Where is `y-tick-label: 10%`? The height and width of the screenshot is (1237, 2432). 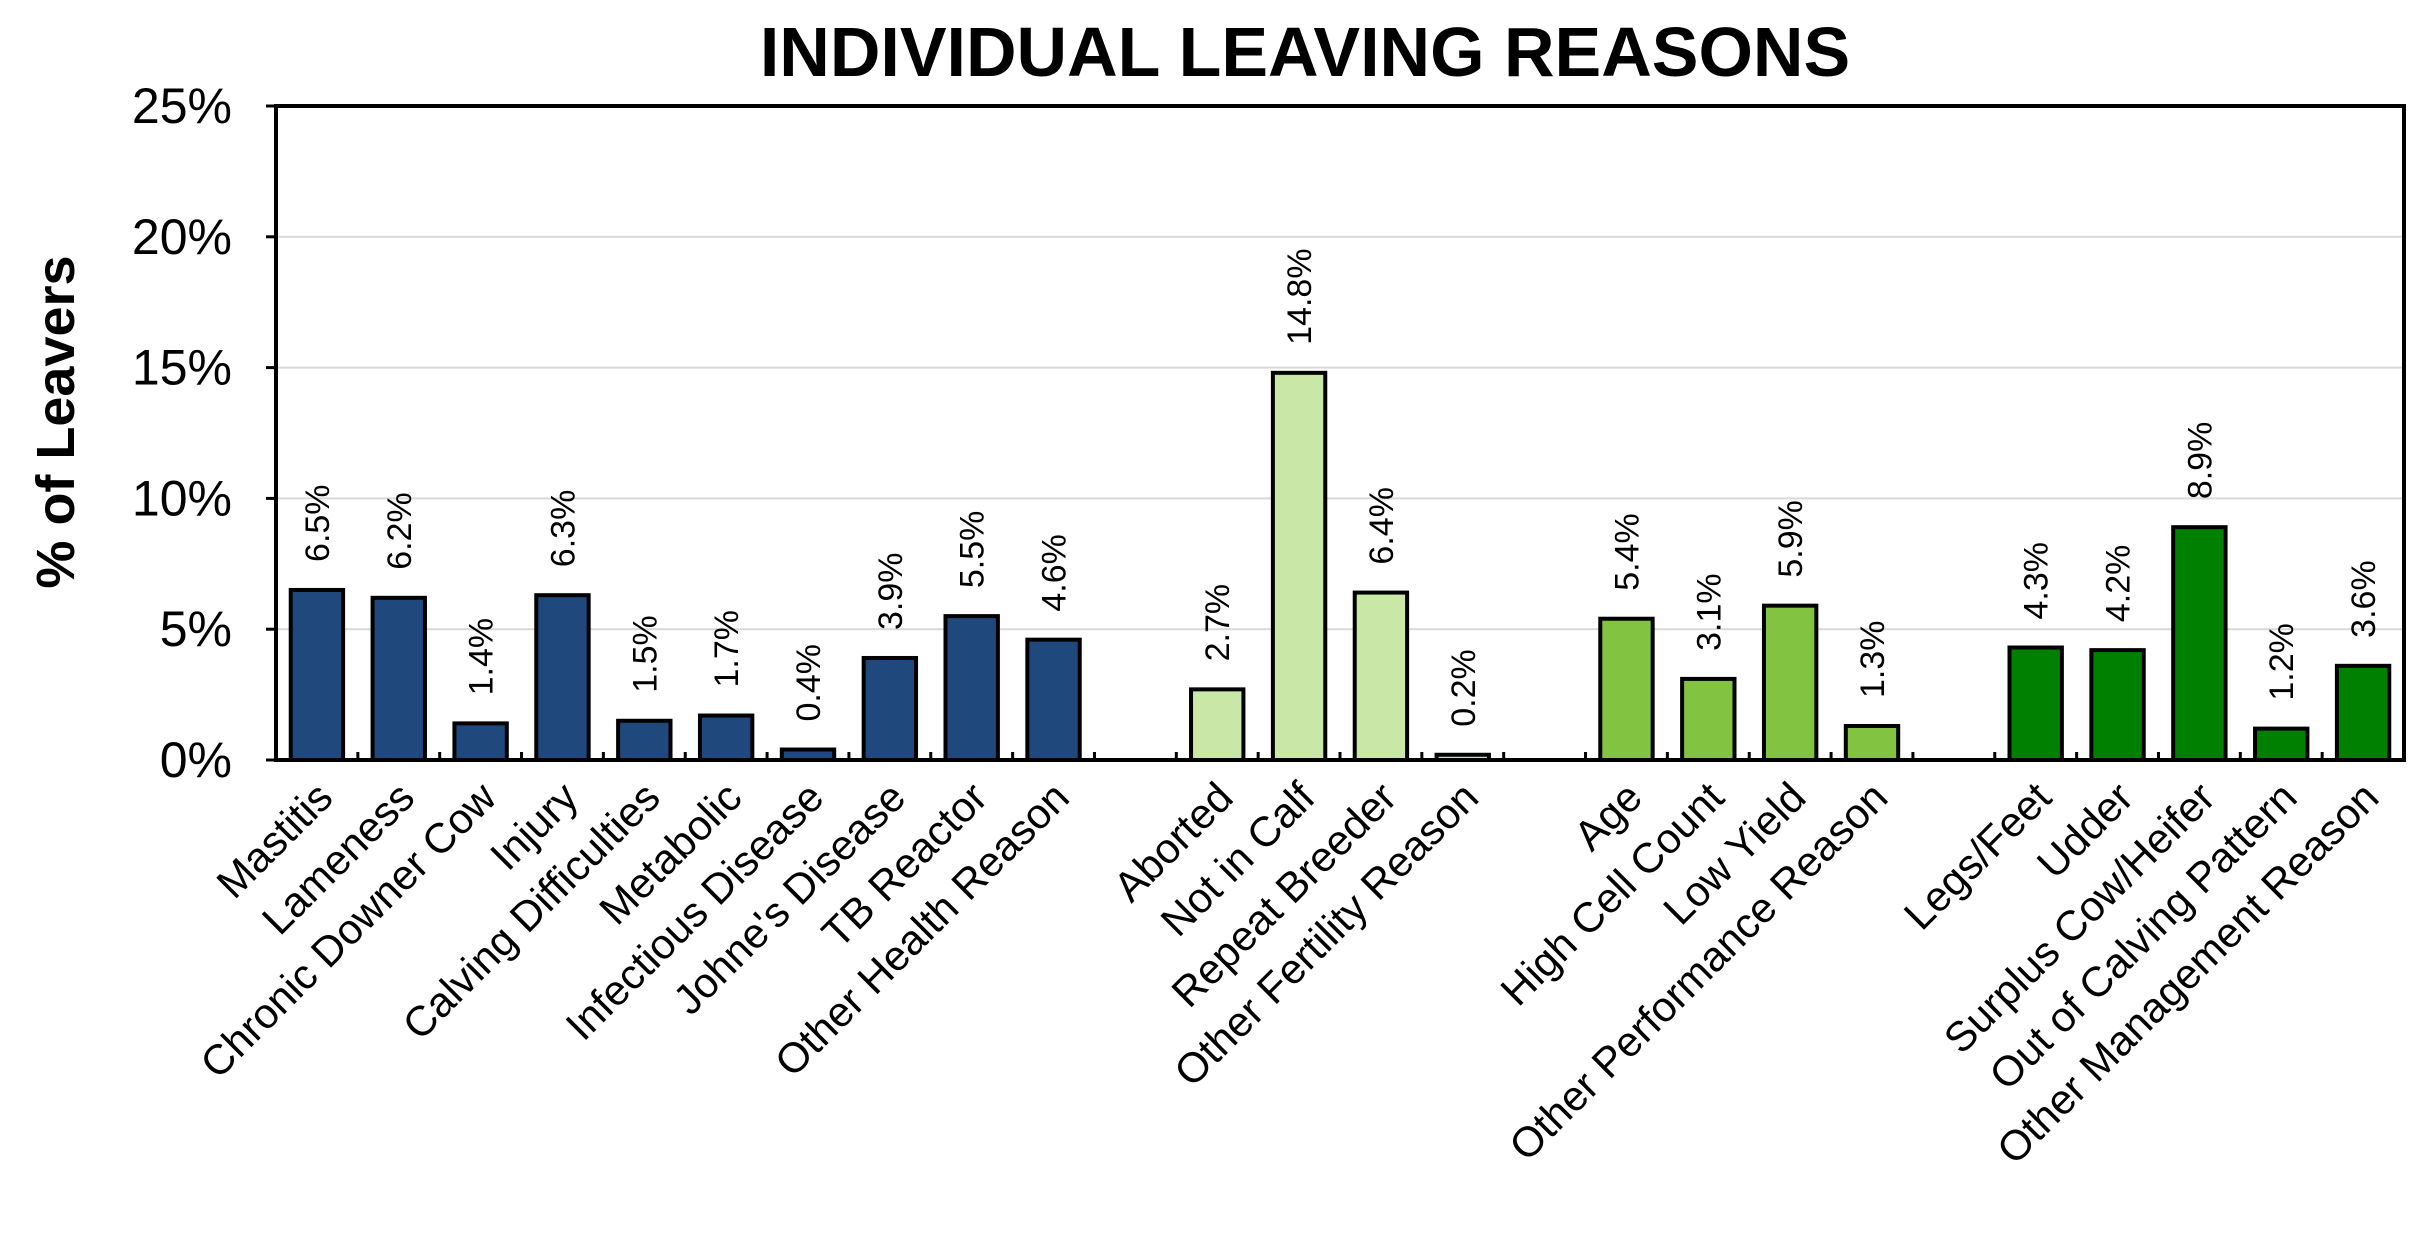
y-tick-label: 10% is located at coordinates (182, 498).